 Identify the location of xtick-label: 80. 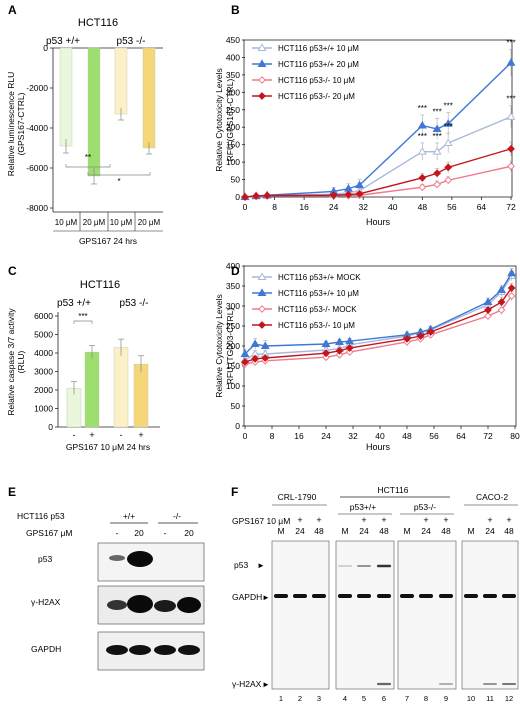
(515, 436).